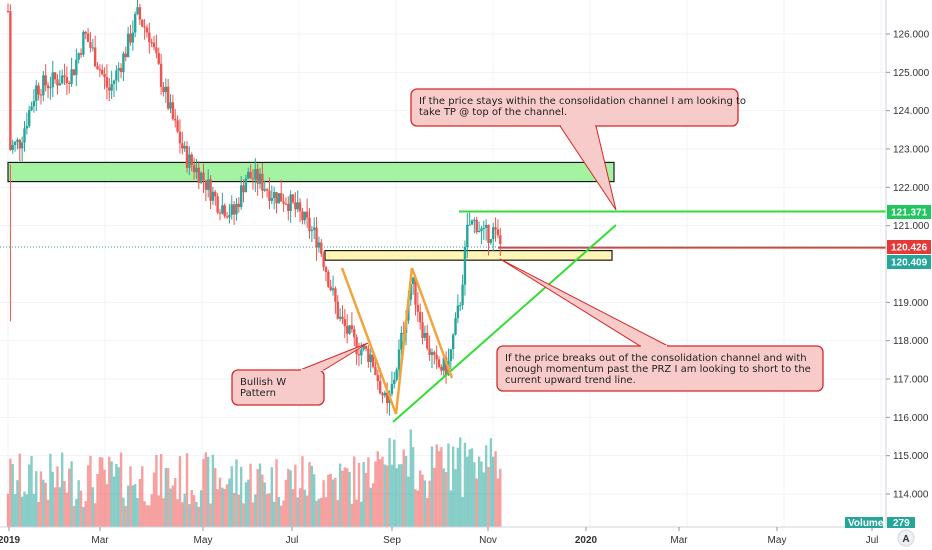 The image size is (932, 550). Describe the element at coordinates (570, 380) in the screenshot. I see `callout-text-line: current upward trend line.` at that location.